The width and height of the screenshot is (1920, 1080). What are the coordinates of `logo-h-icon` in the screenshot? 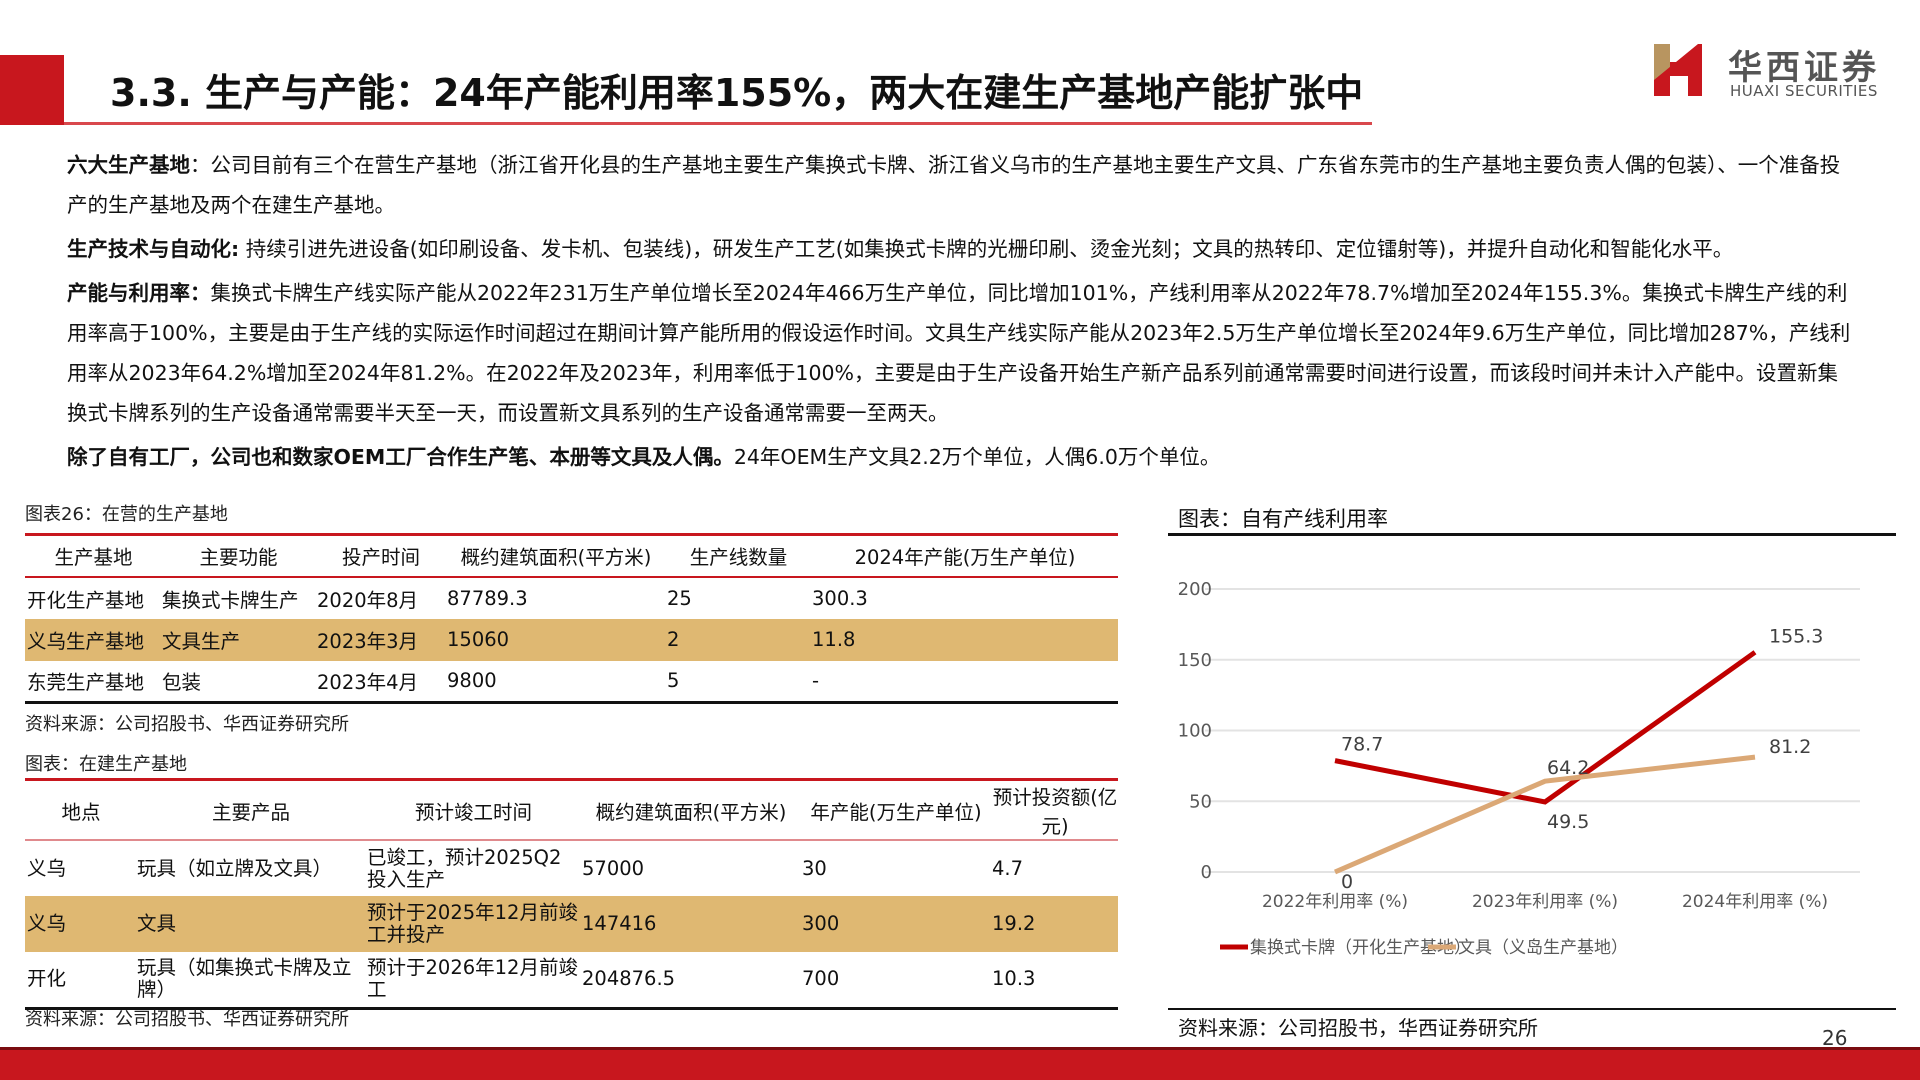 It's located at (1678, 70).